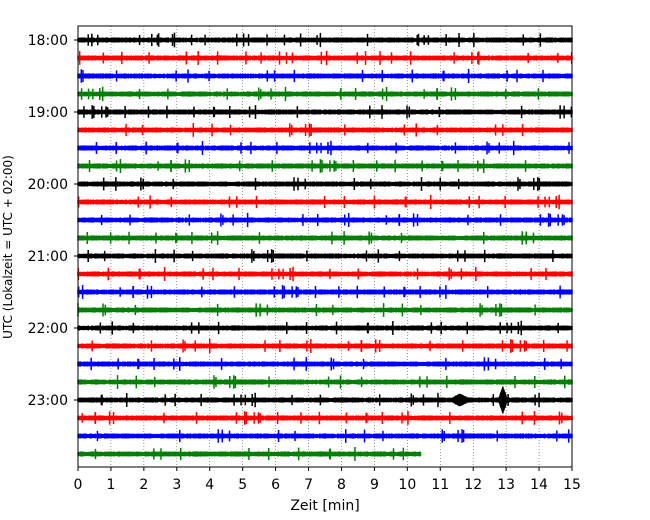  I want to click on y-tick-label: 18:00, so click(48, 41).